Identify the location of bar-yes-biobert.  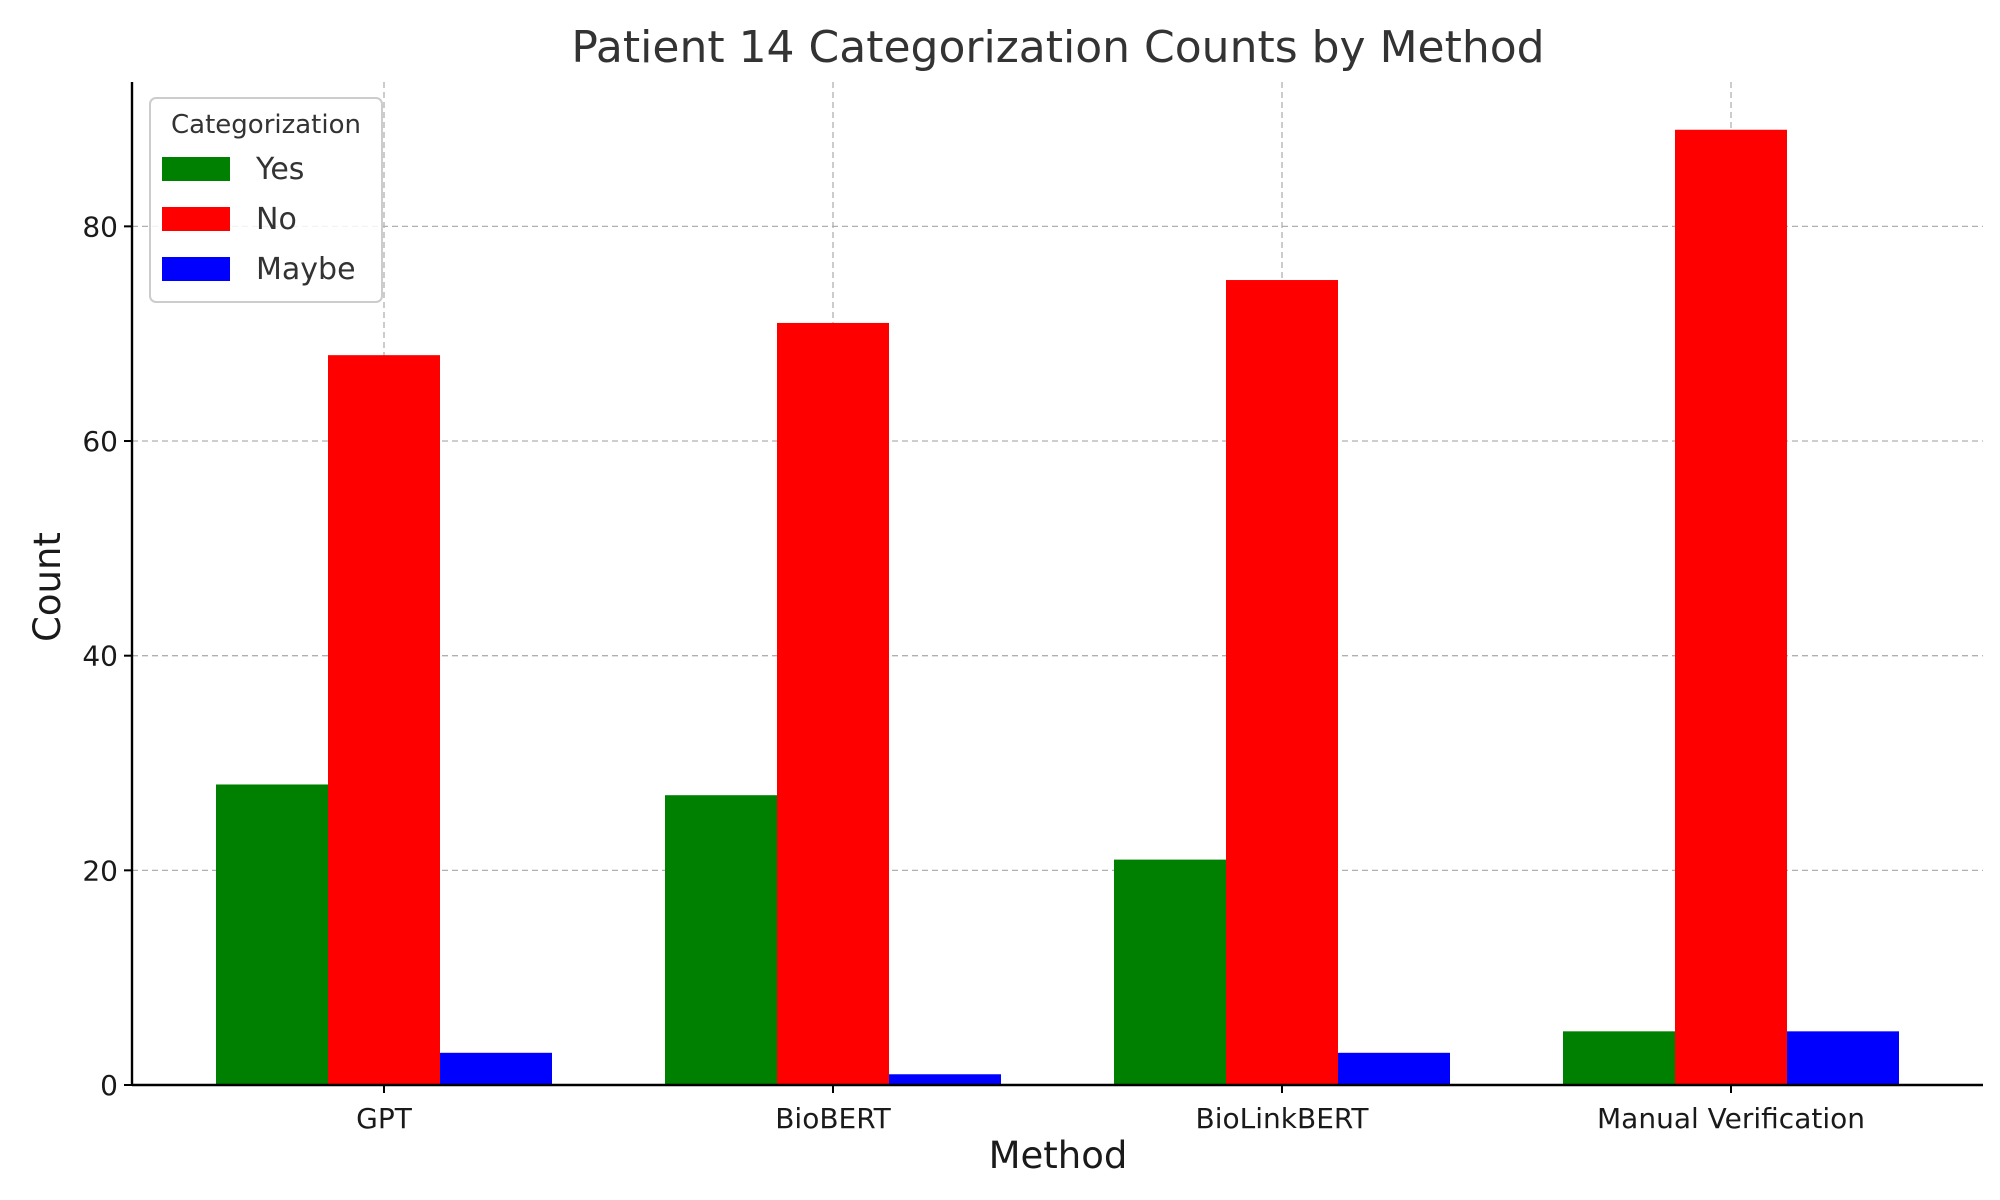
(721, 940).